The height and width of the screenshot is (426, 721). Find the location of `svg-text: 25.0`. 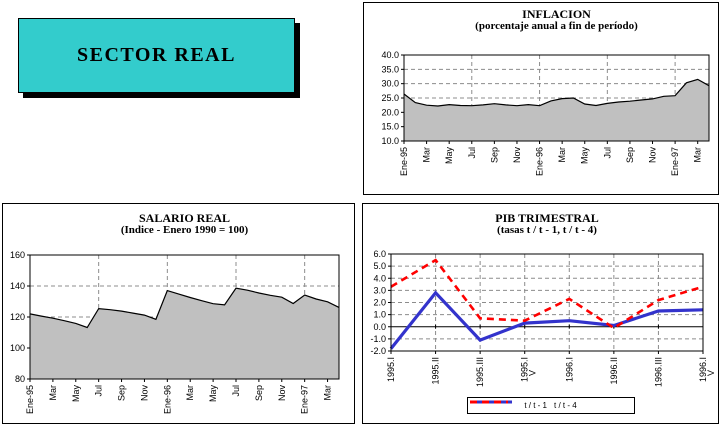

svg-text: 25.0 is located at coordinates (390, 98).